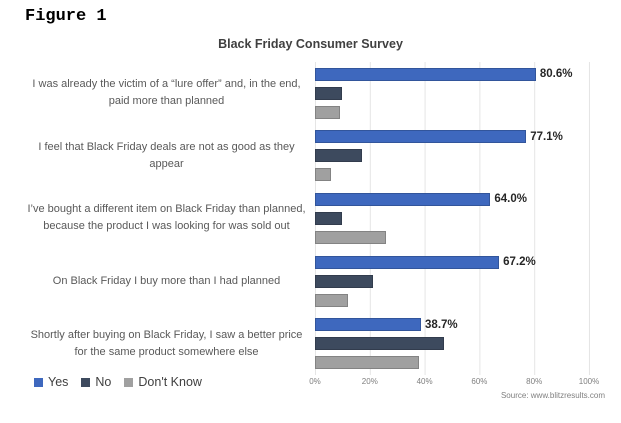 The image size is (621, 423). What do you see at coordinates (534, 381) in the screenshot?
I see `x-tick-label: 80%` at bounding box center [534, 381].